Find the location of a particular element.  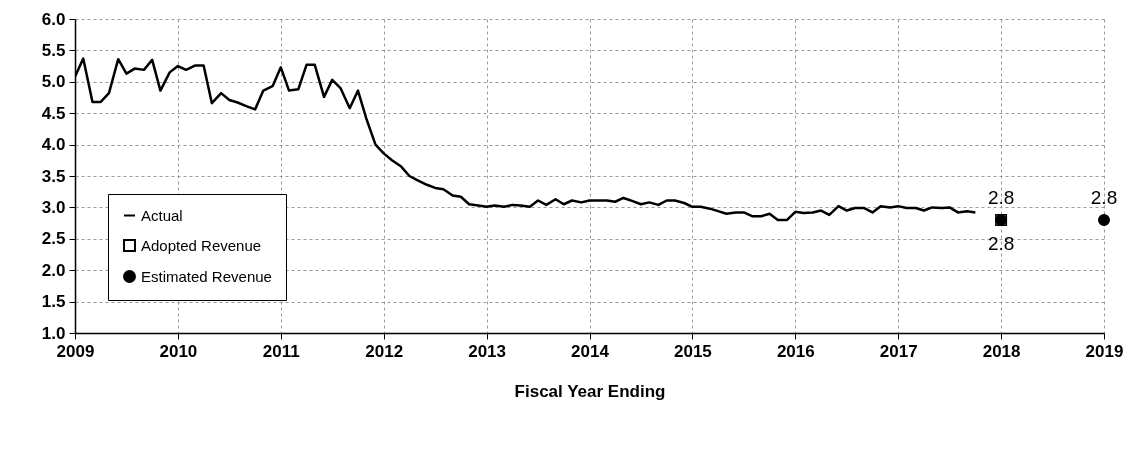

y-tick-label: 1.0 is located at coordinates (53, 333).